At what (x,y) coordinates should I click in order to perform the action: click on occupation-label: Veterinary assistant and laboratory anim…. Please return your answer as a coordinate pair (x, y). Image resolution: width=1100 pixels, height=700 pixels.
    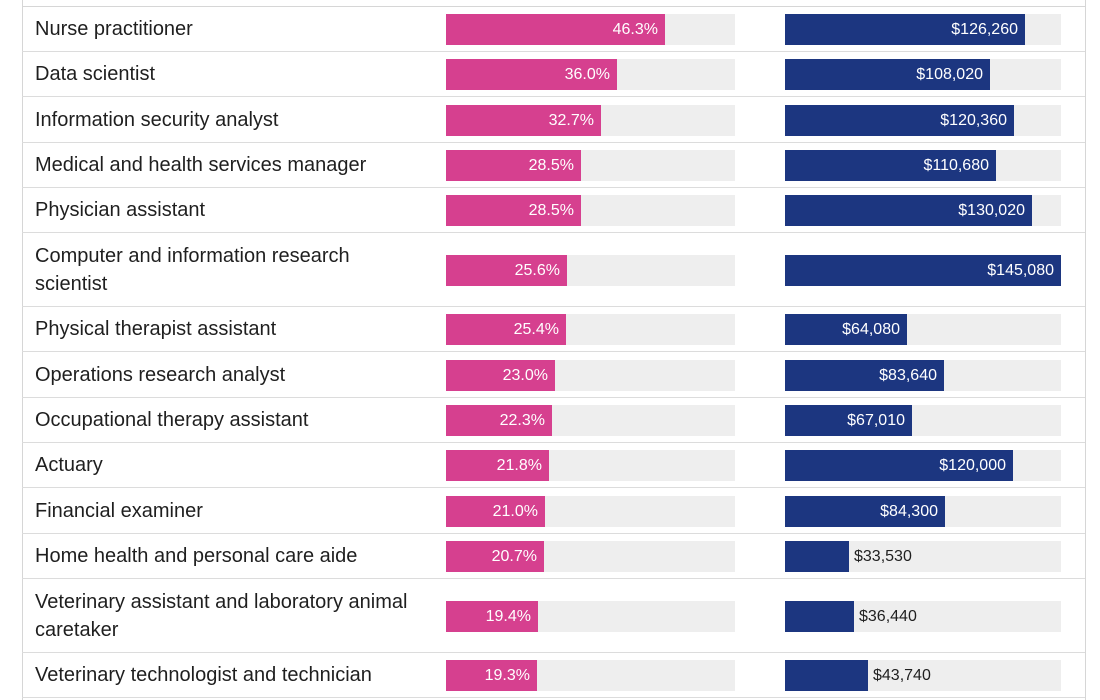
    Looking at the image, I should click on (221, 615).